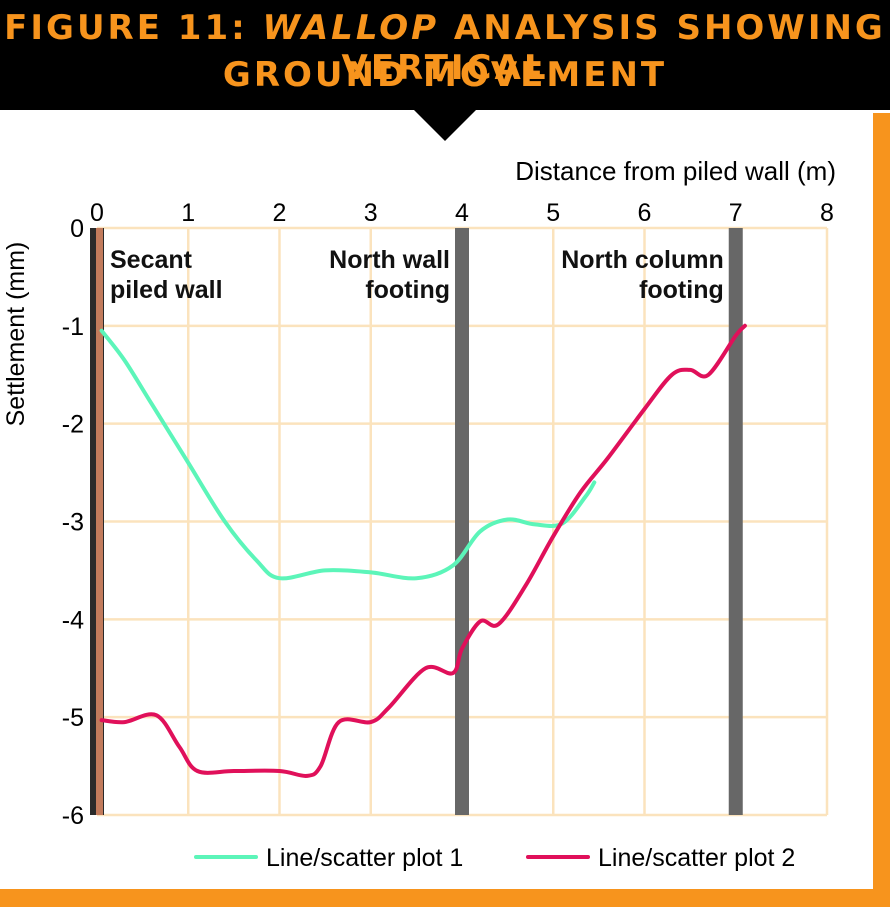 The height and width of the screenshot is (907, 890). I want to click on legend-label-2: Line/scatter plot 2, so click(696, 858).